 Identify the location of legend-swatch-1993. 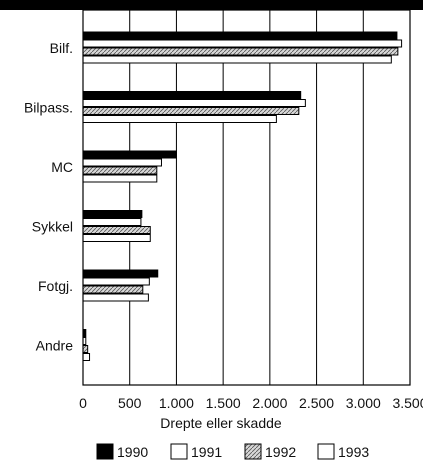
(326, 451).